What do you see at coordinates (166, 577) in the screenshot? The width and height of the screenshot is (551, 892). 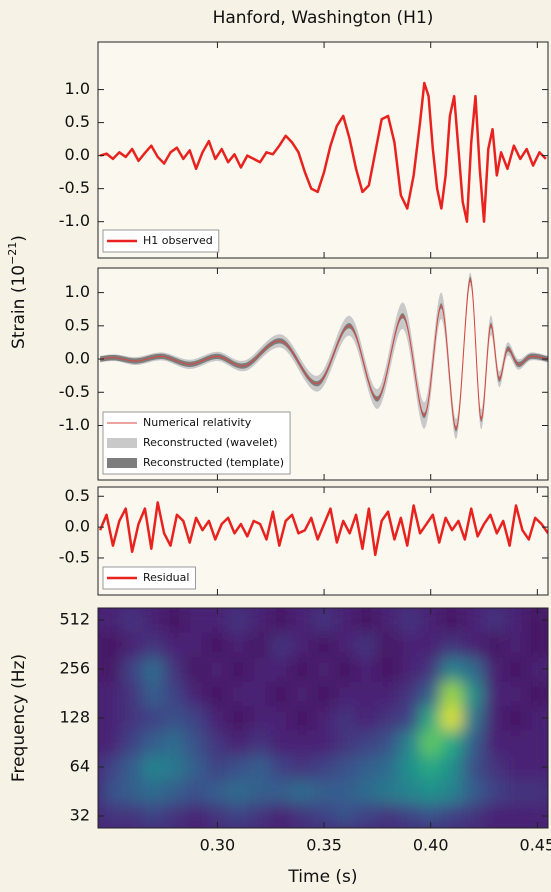 I see `legend-label: Residual` at bounding box center [166, 577].